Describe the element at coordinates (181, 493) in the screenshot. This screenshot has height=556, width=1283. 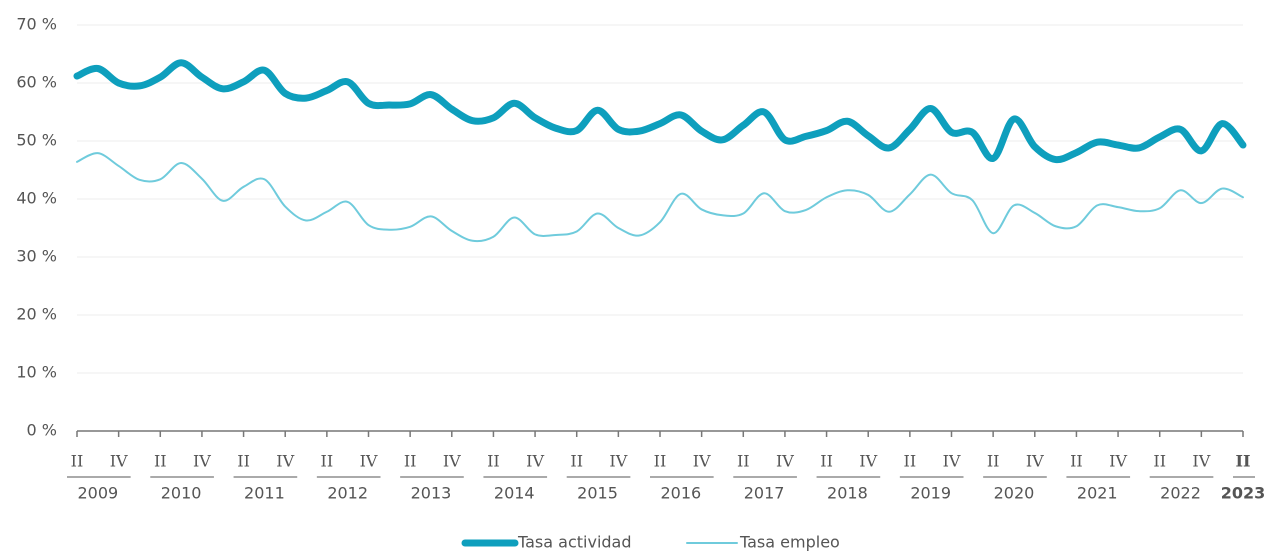
I see `year-label: 2010` at that location.